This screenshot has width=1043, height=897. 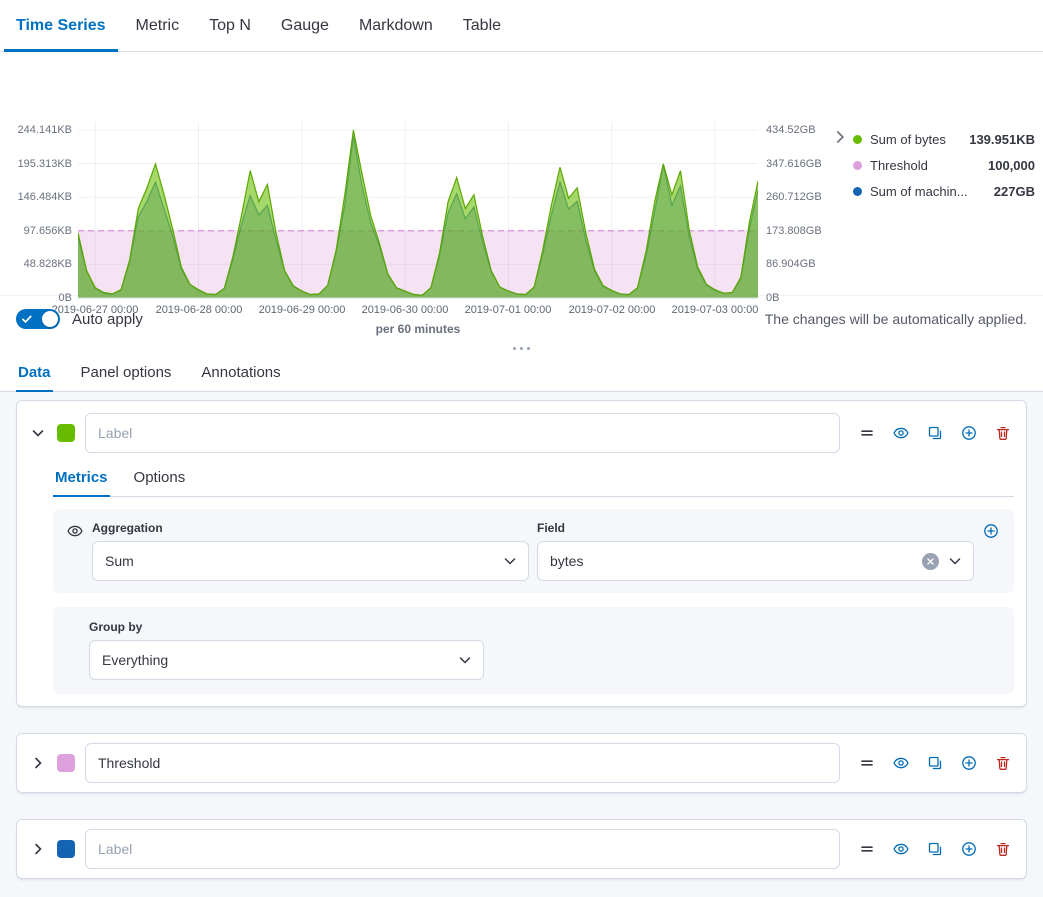 What do you see at coordinates (44, 197) in the screenshot?
I see `y-axis-tick-left: 146.484KB` at bounding box center [44, 197].